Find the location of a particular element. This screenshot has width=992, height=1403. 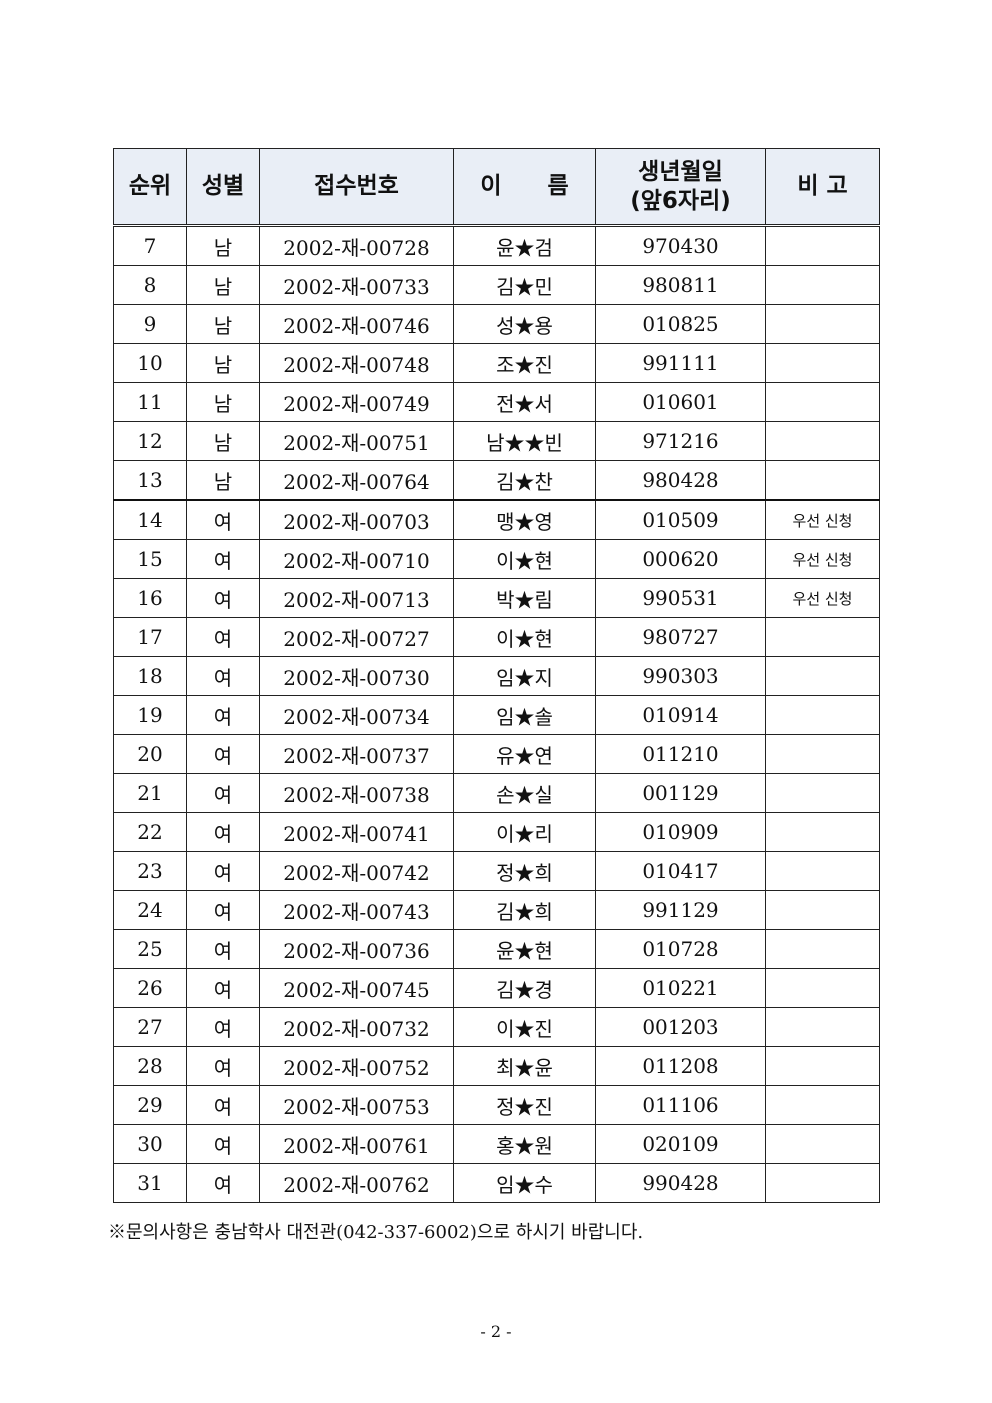

cell-rank: 12 is located at coordinates (150, 441).